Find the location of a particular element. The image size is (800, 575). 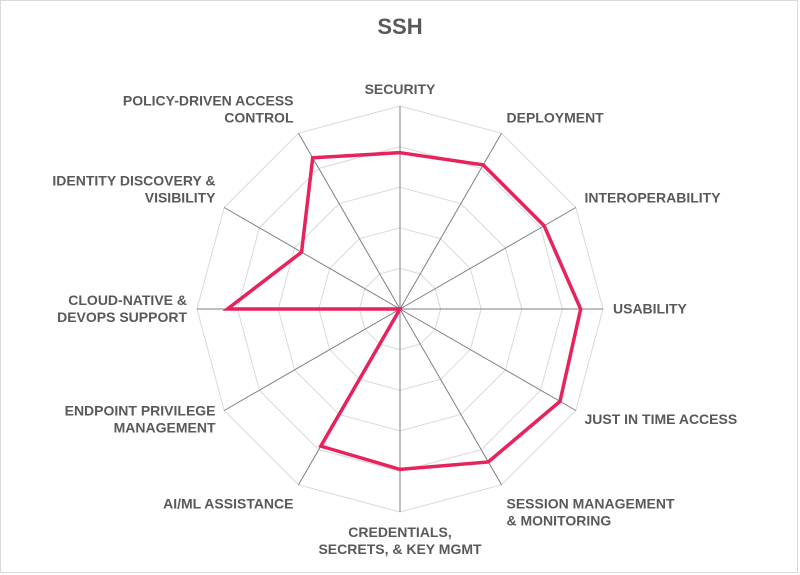

axis-label-7: AI/ML ASSISTANCE is located at coordinates (228, 503).